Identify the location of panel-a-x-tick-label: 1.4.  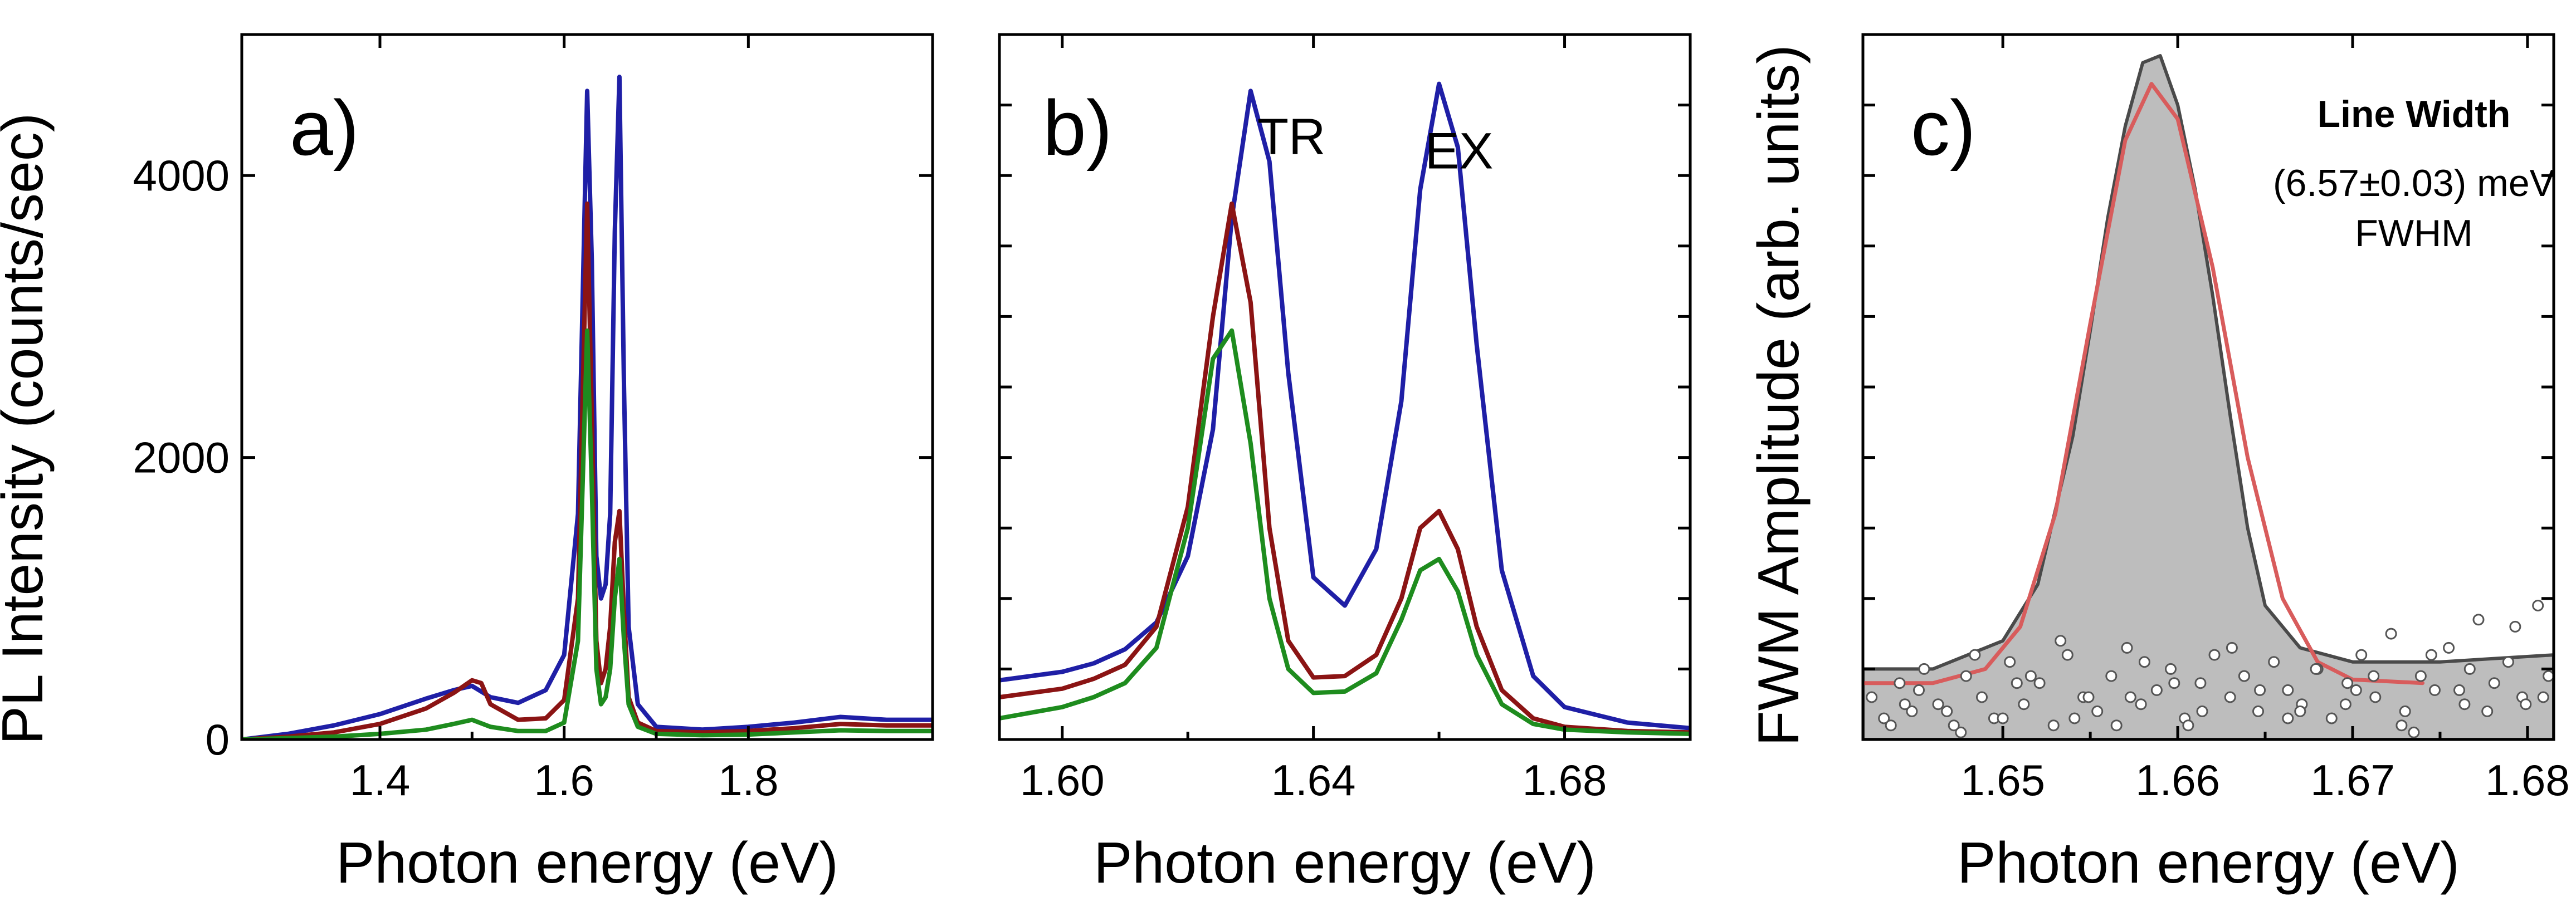
(380, 781).